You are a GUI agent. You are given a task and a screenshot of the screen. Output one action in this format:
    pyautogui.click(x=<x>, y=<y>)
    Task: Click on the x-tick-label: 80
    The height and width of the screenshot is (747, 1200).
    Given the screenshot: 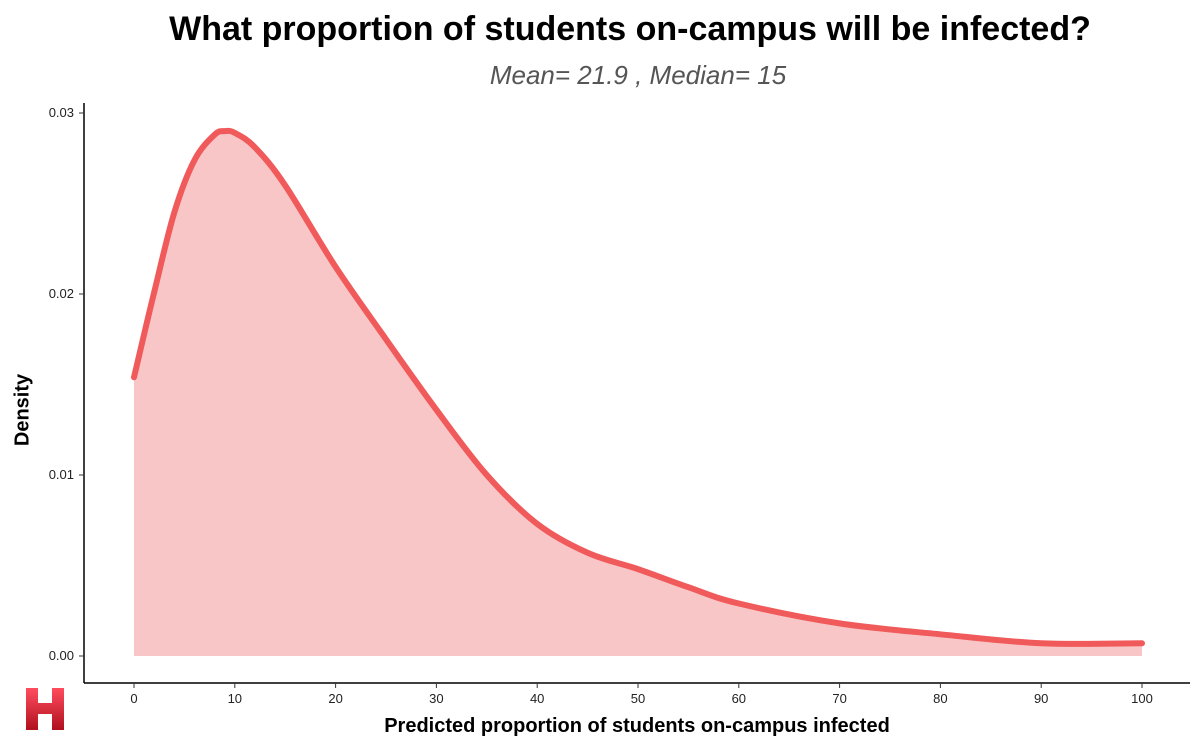 What is the action you would take?
    pyautogui.click(x=940, y=698)
    